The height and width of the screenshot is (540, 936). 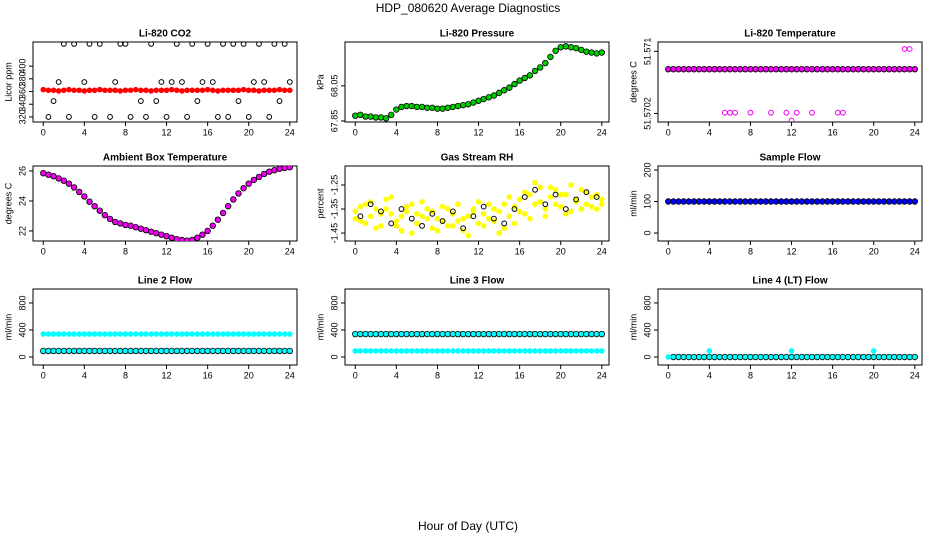 What do you see at coordinates (334, 357) in the screenshot?
I see `y-tick-label: 0` at bounding box center [334, 357].